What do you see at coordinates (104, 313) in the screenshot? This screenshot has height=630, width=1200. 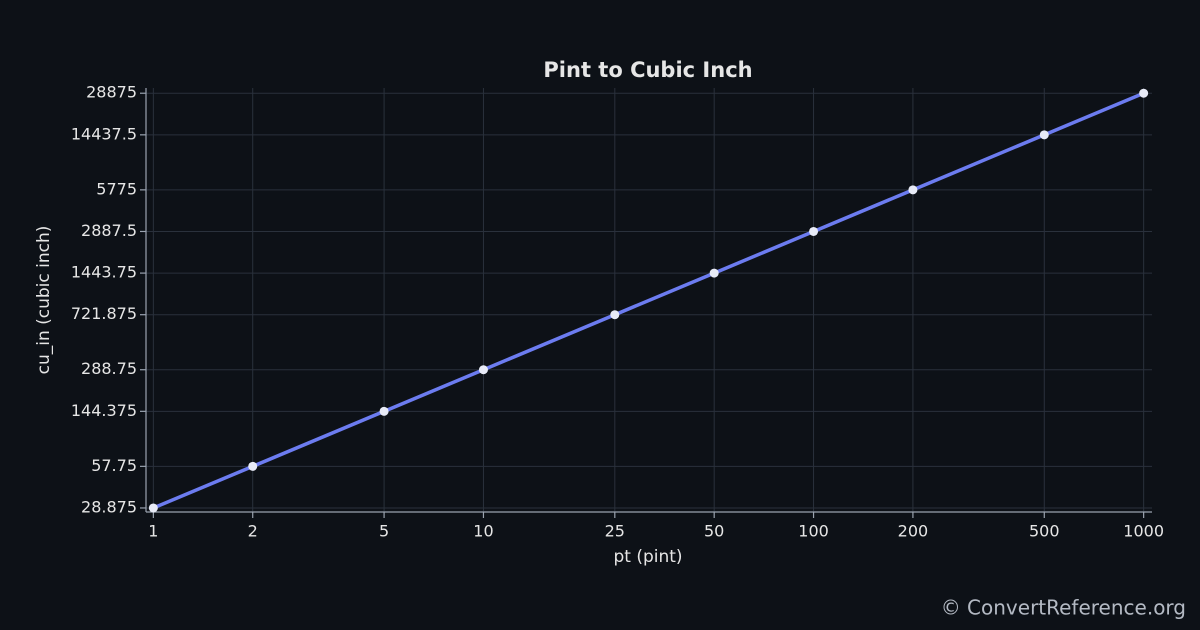 I see `y-tick-label: 721.875` at bounding box center [104, 313].